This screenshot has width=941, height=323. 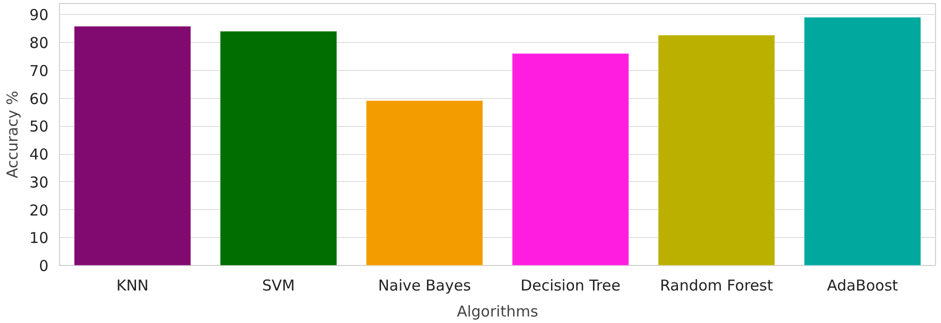 I want to click on y-tick-label: 40, so click(x=39, y=155).